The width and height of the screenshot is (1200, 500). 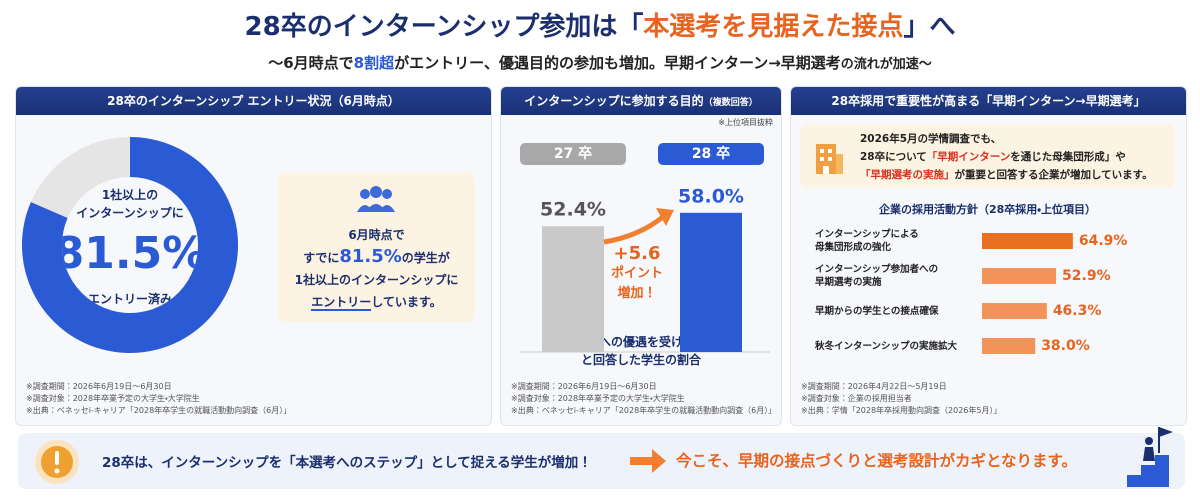 I want to click on climber-icon, so click(x=1150, y=457).